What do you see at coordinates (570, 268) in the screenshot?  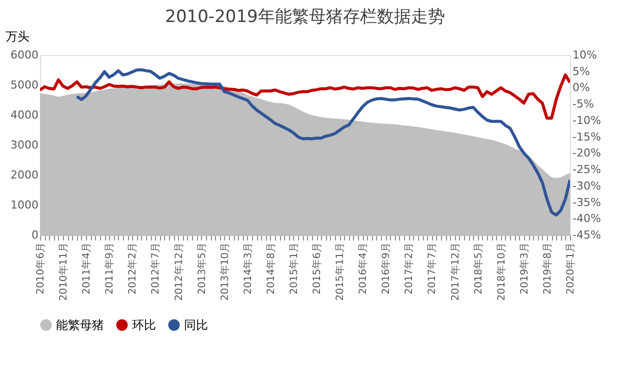 I see `x-tick-label: 2020年1月` at bounding box center [570, 268].